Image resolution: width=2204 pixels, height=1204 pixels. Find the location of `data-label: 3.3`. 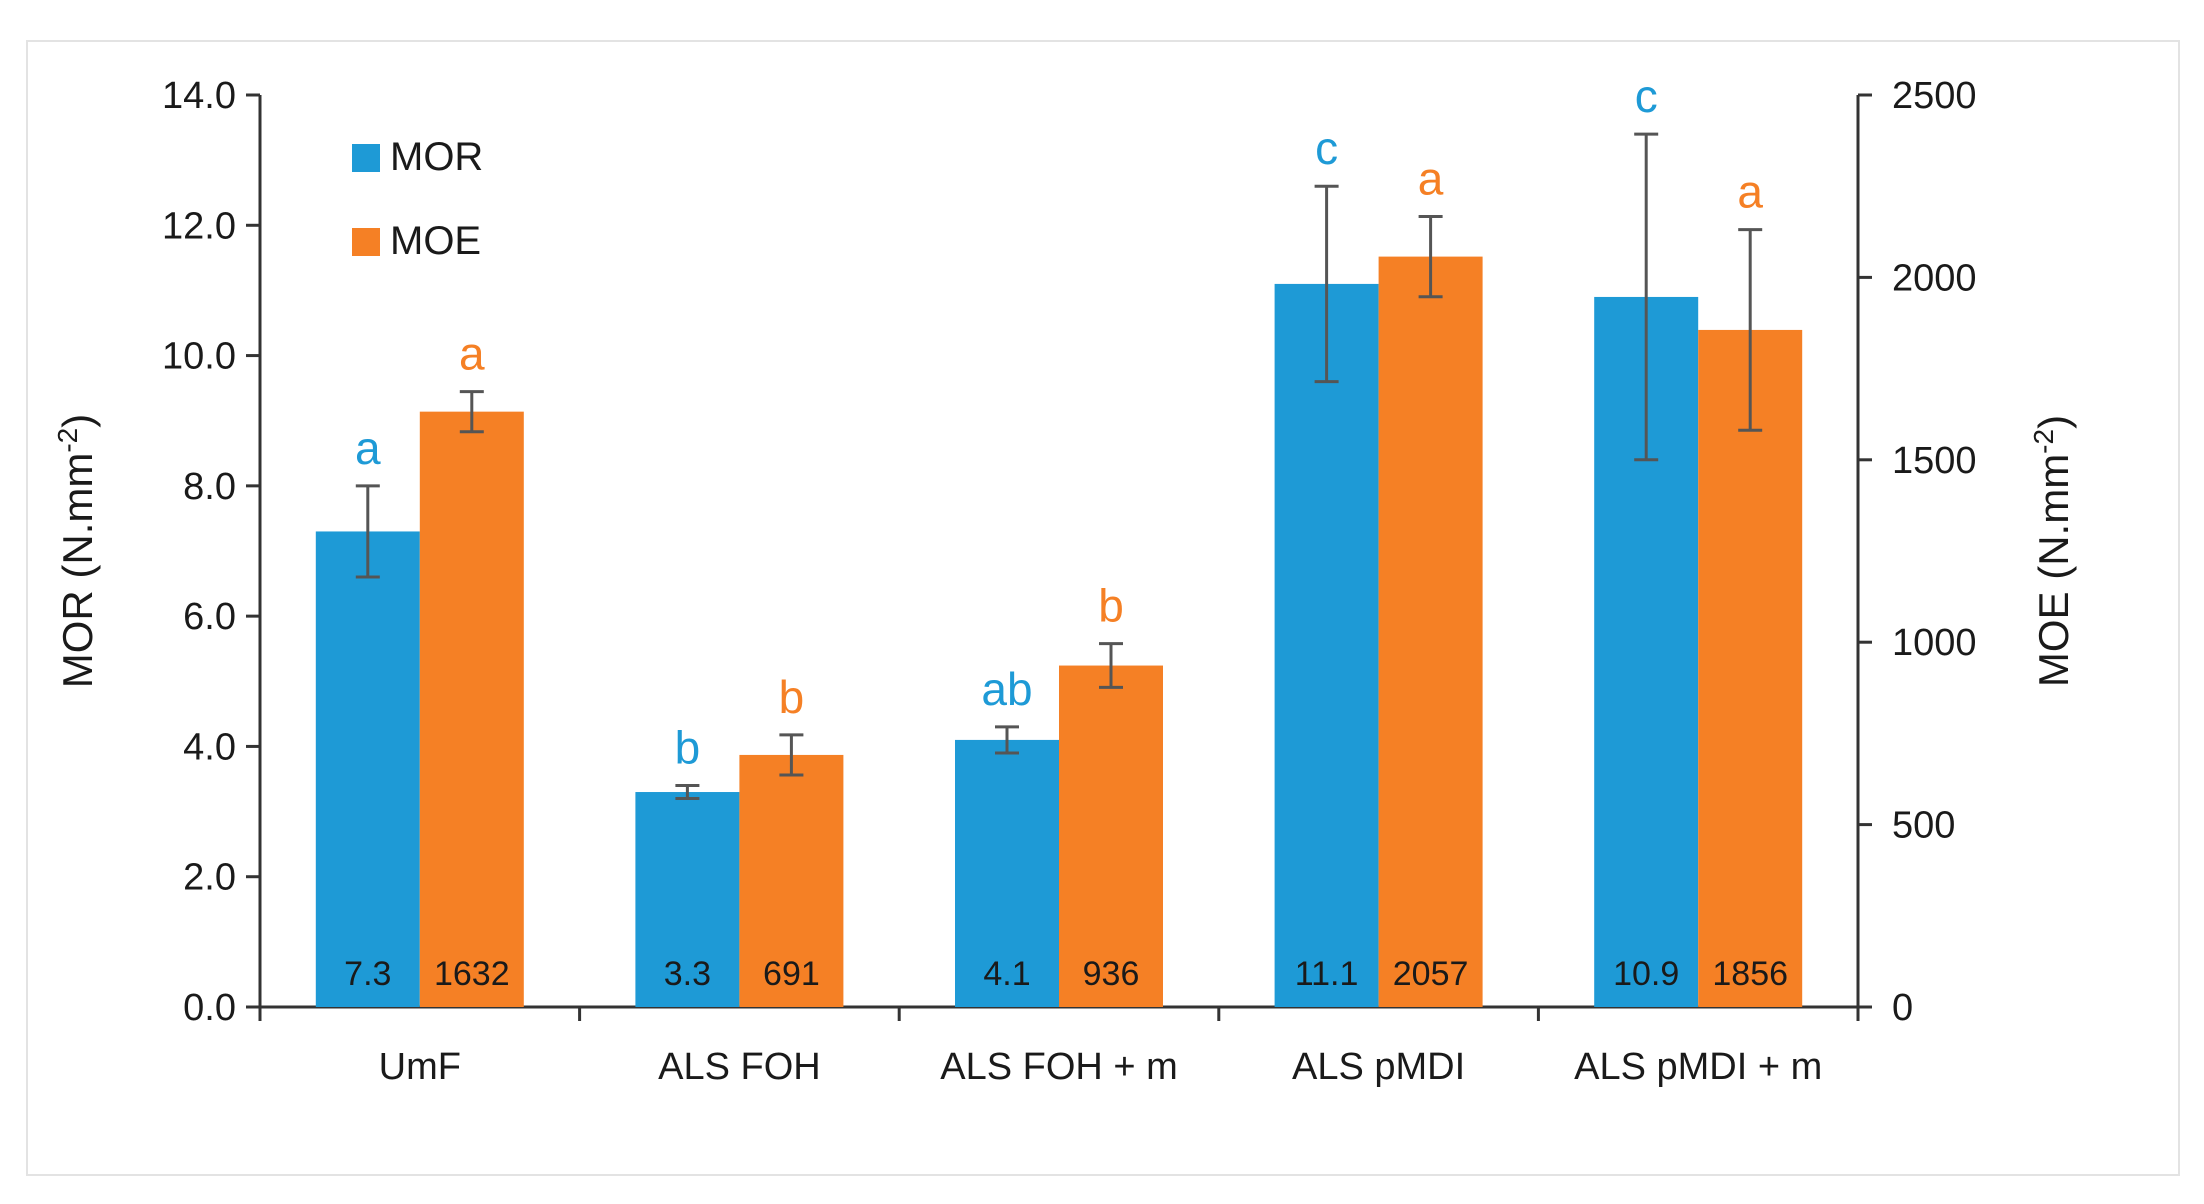

data-label: 3.3 is located at coordinates (687, 974).